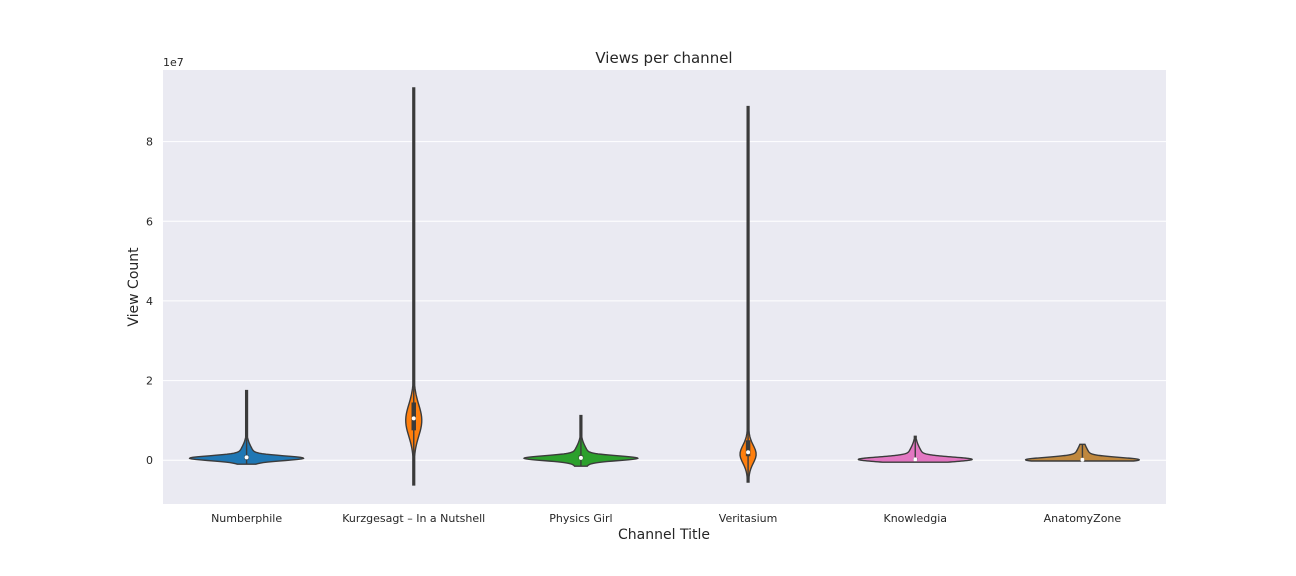 Image resolution: width=1296 pixels, height=576 pixels. I want to click on y-offset-label: 1e7, so click(173, 62).